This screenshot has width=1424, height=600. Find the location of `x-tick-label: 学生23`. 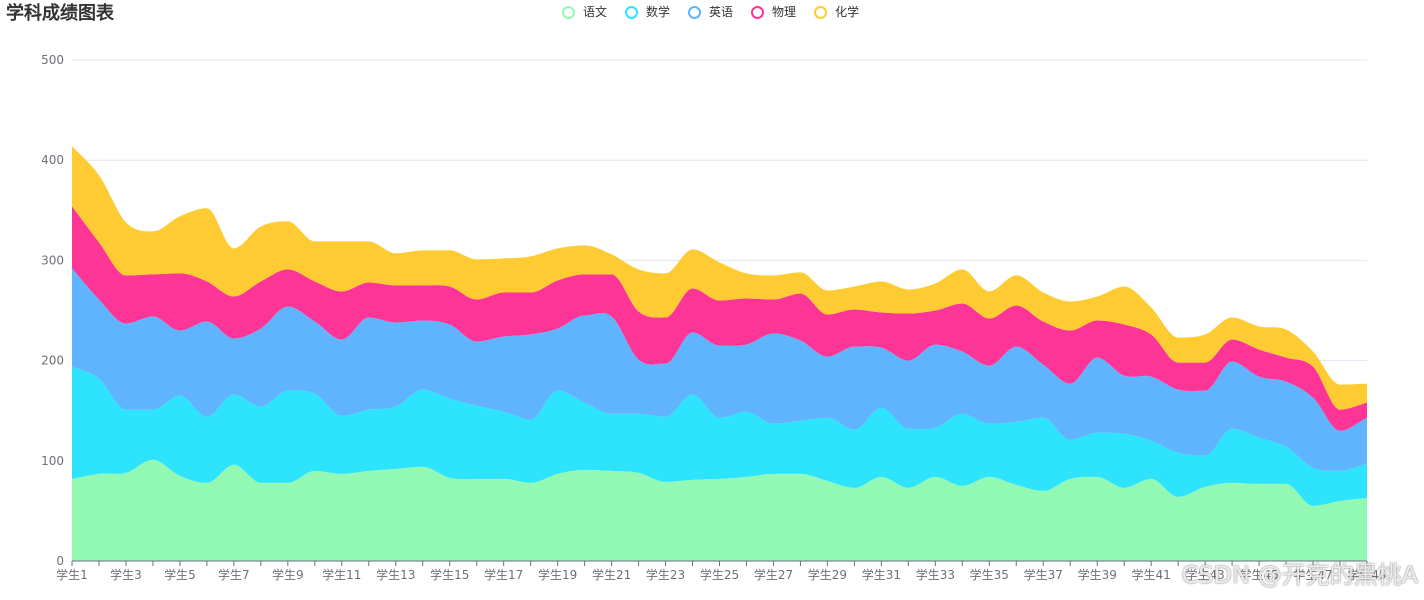

x-tick-label: 学生23 is located at coordinates (665, 574).